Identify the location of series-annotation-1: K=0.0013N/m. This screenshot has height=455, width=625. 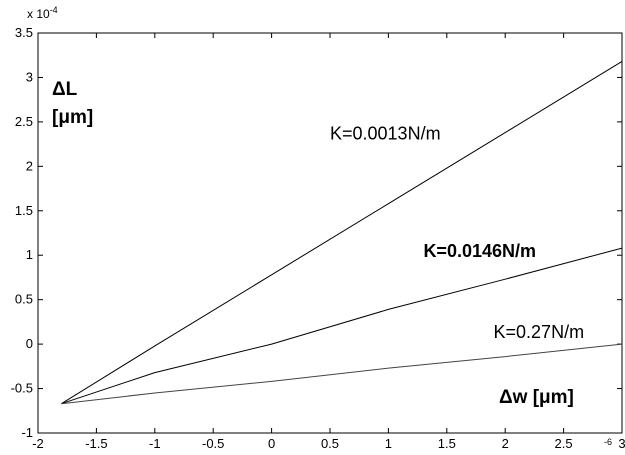
(385, 134).